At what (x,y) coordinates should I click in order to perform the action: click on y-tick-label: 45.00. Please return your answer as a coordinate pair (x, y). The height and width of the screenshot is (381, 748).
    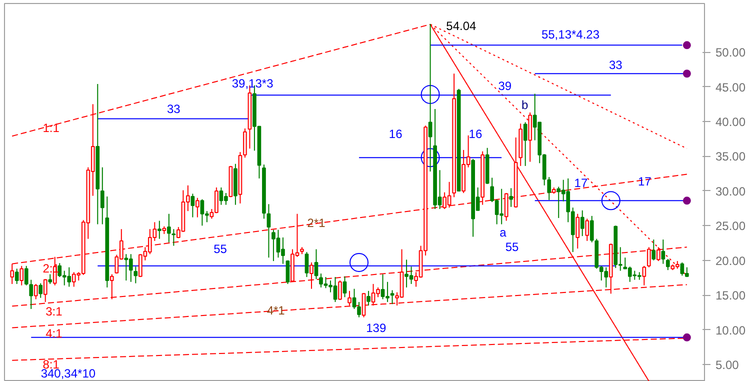
    Looking at the image, I should click on (731, 87).